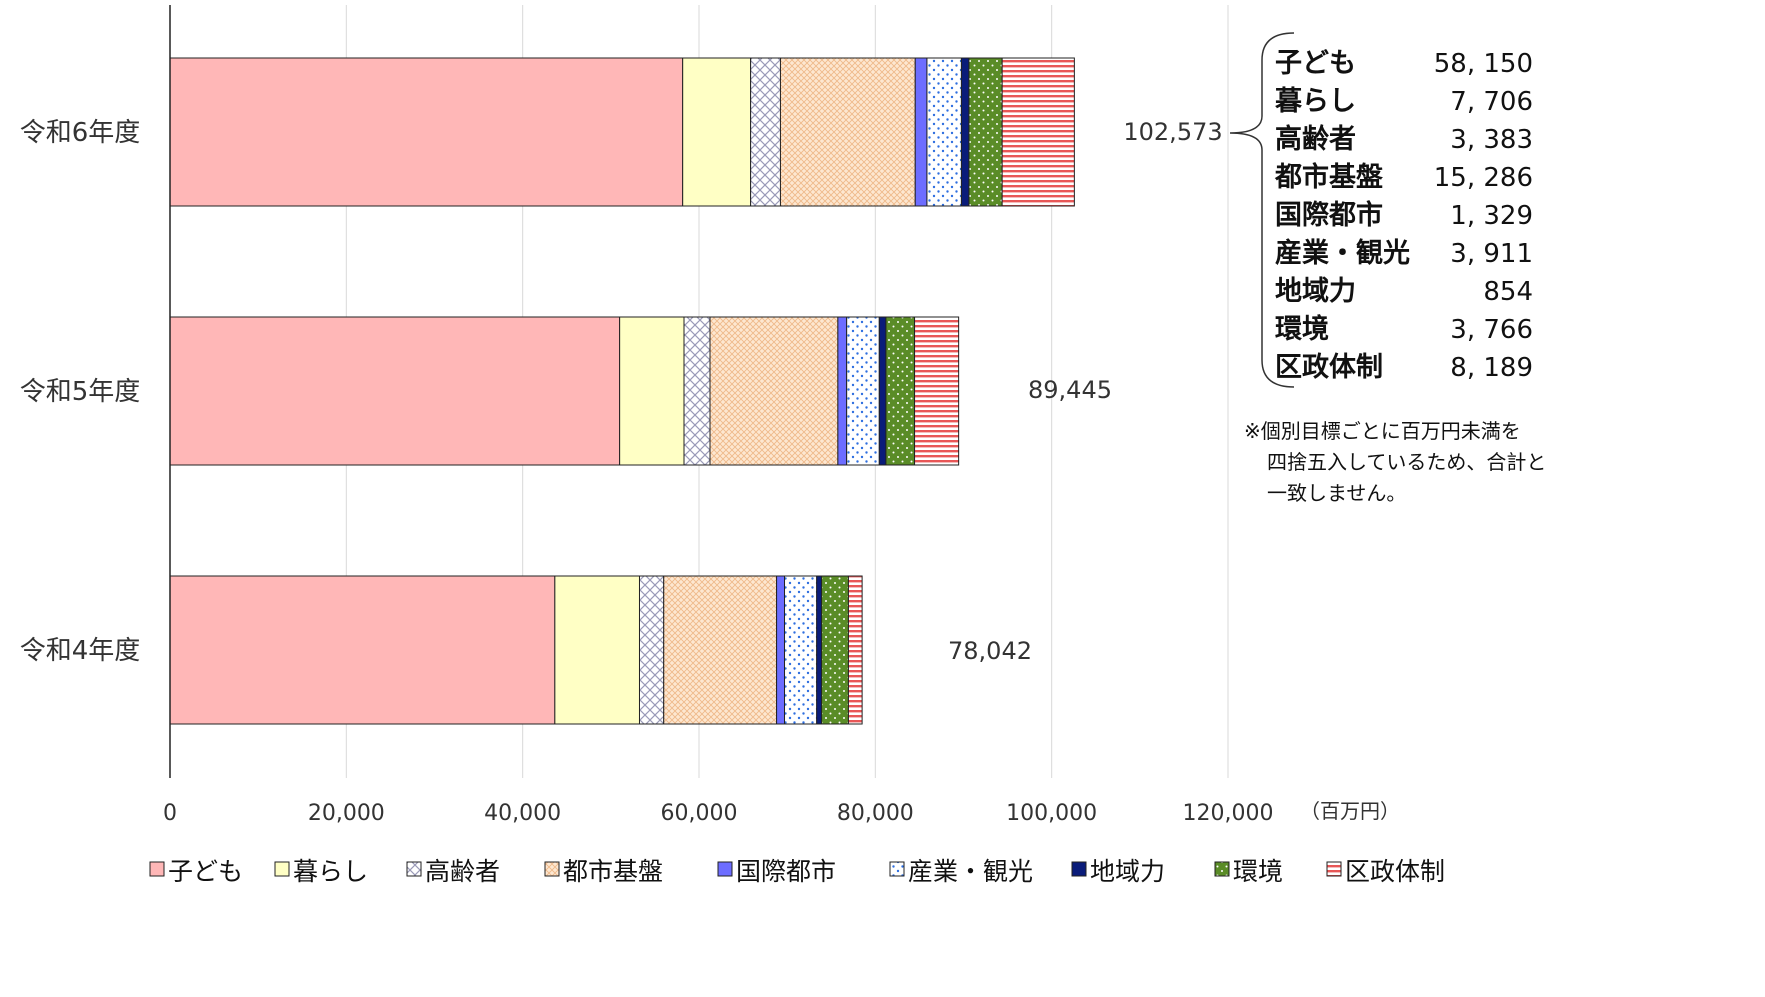 This screenshot has width=1765, height=997. Describe the element at coordinates (1127, 871) in the screenshot. I see `legend-label: 地域力` at that location.